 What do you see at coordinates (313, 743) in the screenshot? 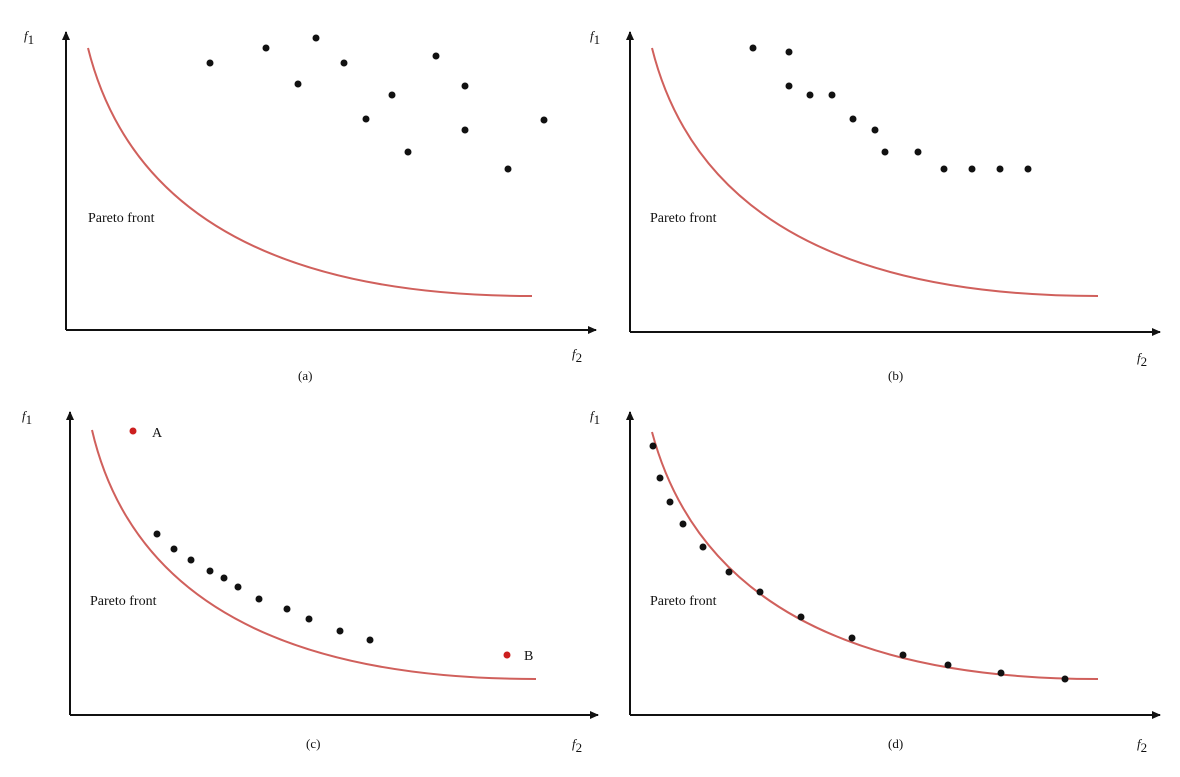
I see `panel-caption: (c)` at bounding box center [313, 743].